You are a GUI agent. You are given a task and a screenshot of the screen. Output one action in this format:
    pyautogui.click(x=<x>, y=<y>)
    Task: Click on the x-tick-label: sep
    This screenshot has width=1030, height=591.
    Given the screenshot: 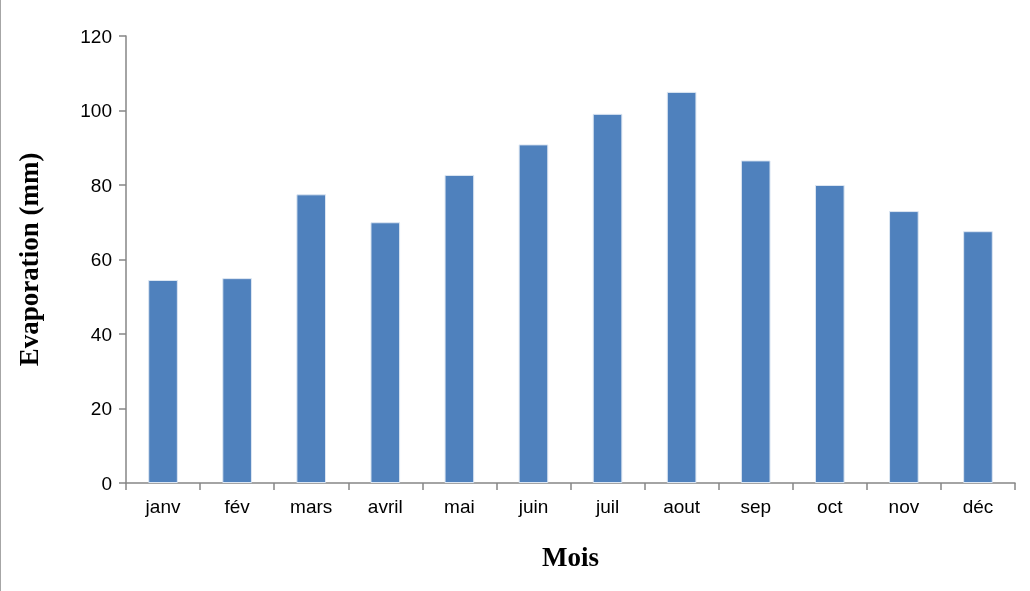 What is the action you would take?
    pyautogui.click(x=756, y=506)
    